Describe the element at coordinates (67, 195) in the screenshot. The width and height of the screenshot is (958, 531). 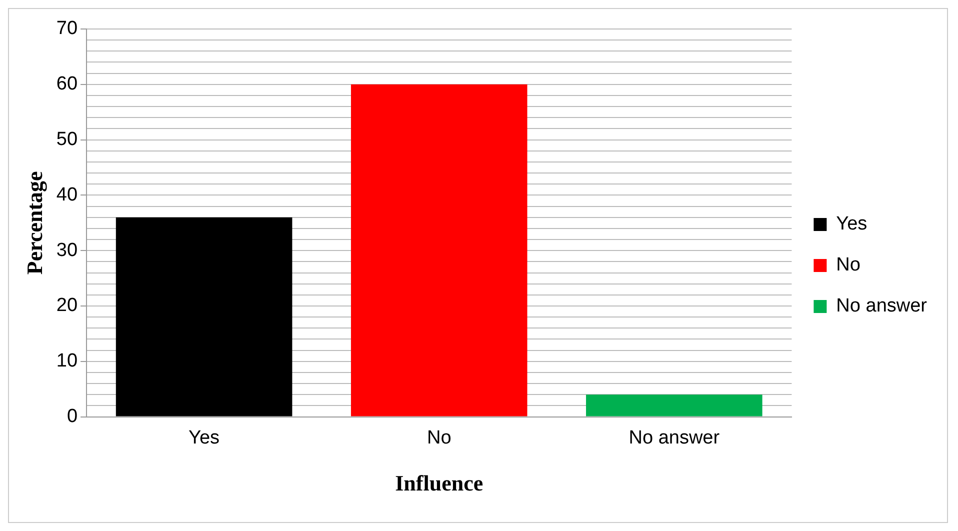
I see `y-tick-label: 40` at that location.